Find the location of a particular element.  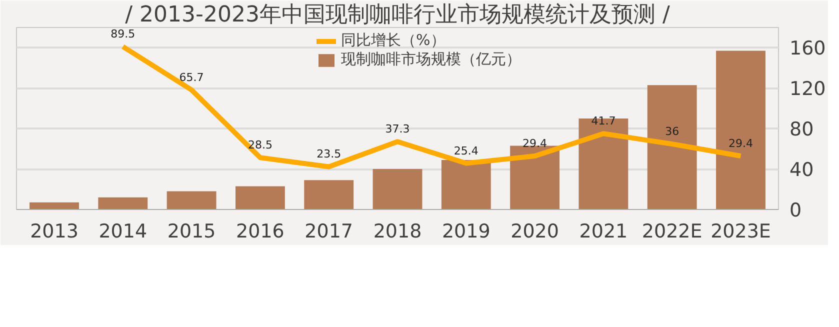

x-tick-label: 2017 is located at coordinates (329, 231).